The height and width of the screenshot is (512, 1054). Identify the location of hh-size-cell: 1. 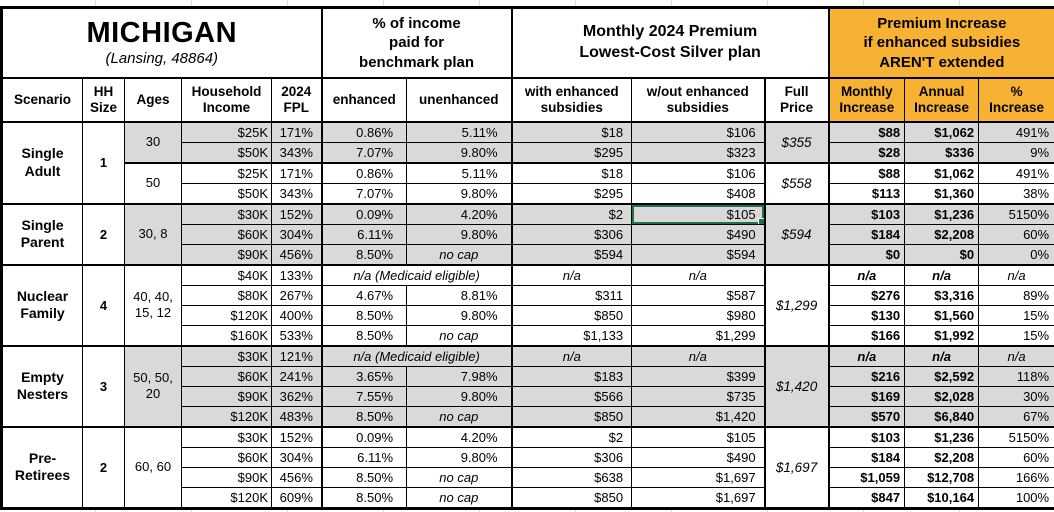
(103, 162).